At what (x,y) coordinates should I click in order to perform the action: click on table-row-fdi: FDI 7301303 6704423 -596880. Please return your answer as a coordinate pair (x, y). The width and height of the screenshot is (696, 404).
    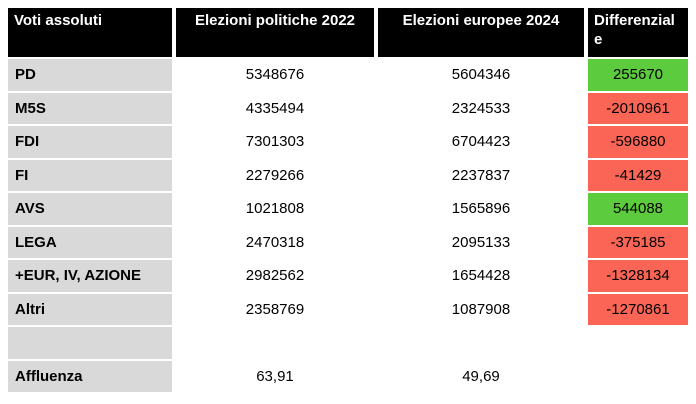
    Looking at the image, I should click on (348, 142).